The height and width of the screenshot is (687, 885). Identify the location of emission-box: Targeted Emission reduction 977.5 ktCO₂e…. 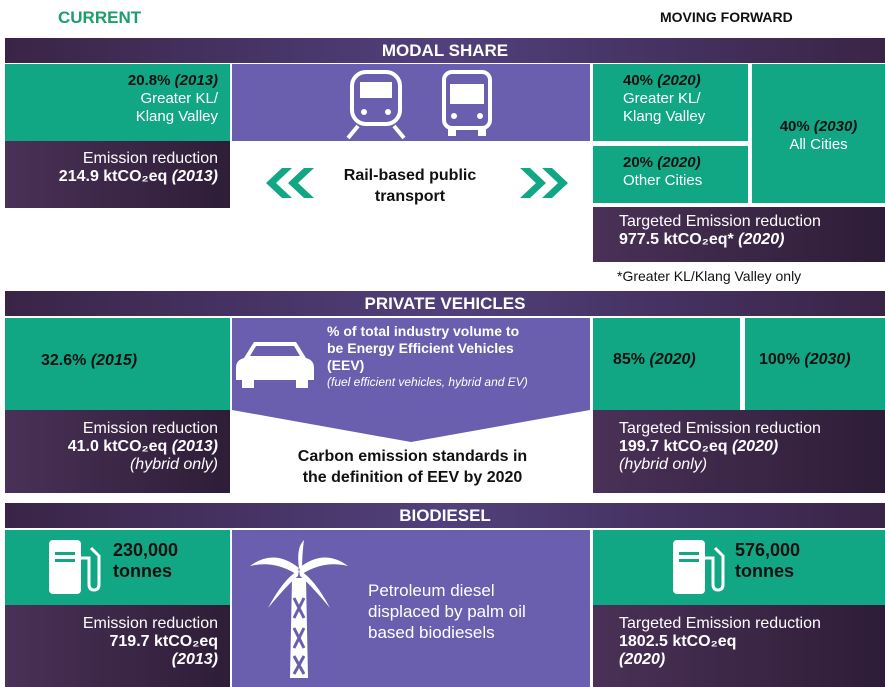
(739, 234).